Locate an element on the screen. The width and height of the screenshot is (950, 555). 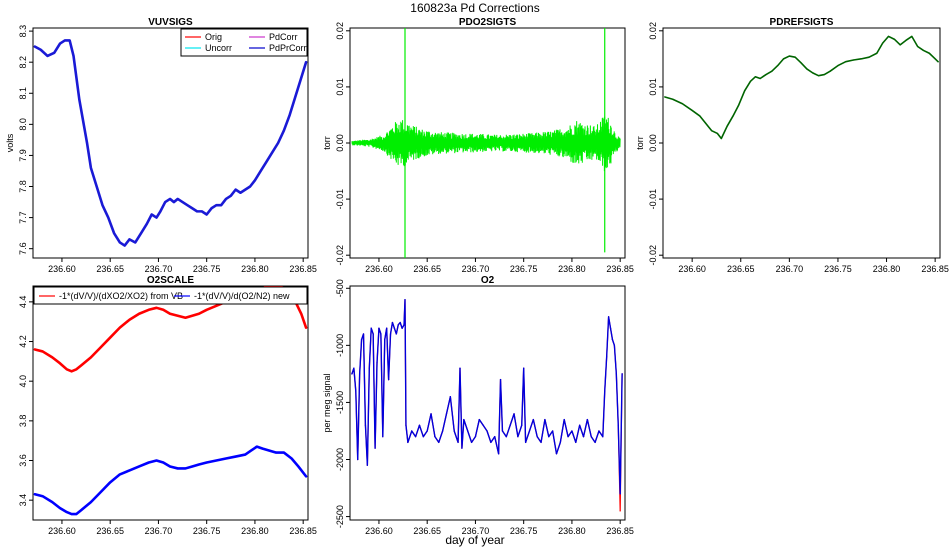
o2-plot-area is located at coordinates (487, 405).